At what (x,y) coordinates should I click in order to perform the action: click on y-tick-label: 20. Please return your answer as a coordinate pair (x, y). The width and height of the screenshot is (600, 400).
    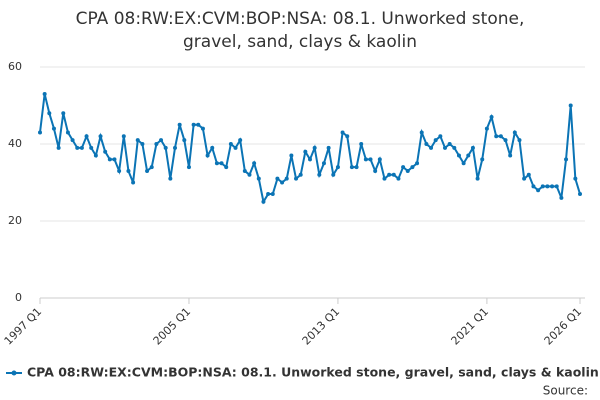
    Looking at the image, I should click on (15, 220).